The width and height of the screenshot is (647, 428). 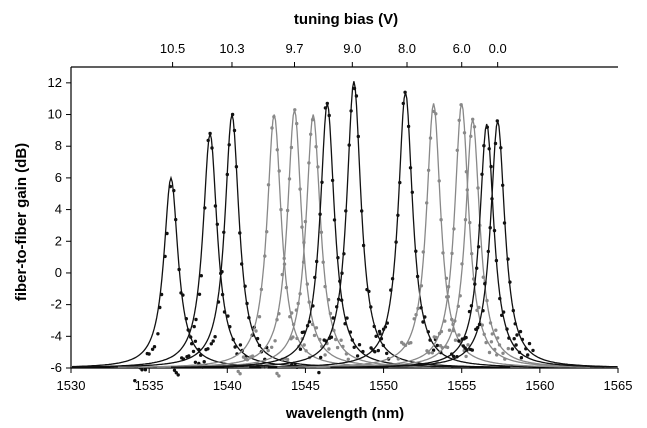 What do you see at coordinates (56, 335) in the screenshot?
I see `y-tick-label: -4` at bounding box center [56, 335].